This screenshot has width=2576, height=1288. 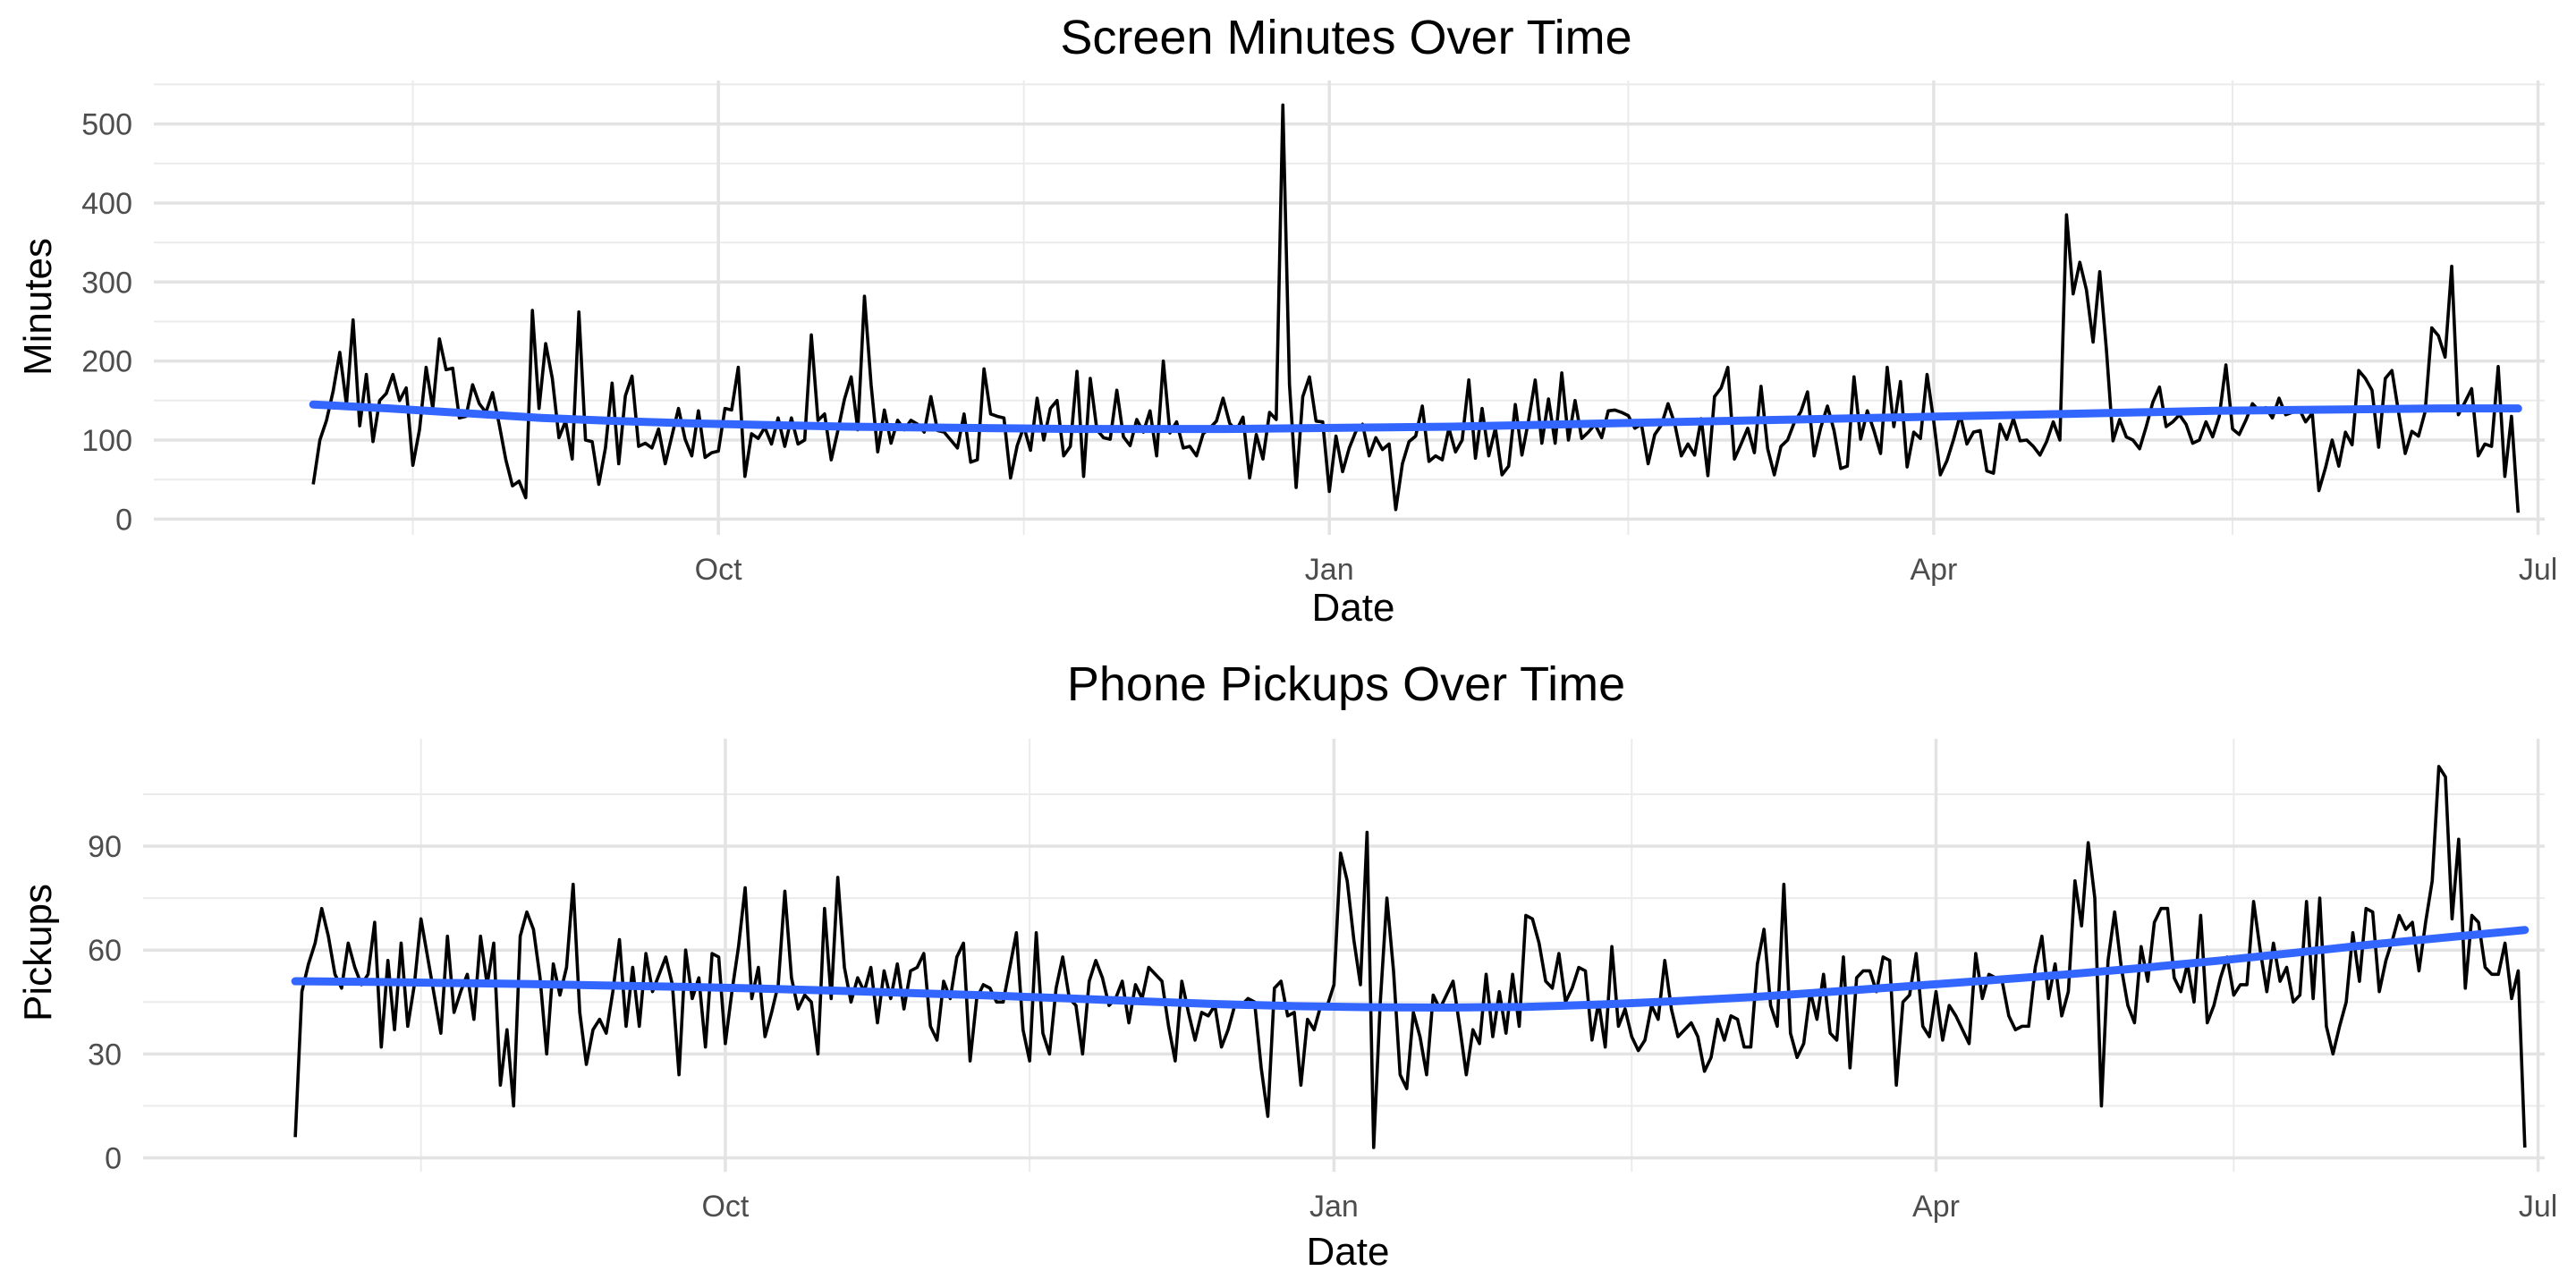 I want to click on y-tick-label: 500, so click(x=106, y=125).